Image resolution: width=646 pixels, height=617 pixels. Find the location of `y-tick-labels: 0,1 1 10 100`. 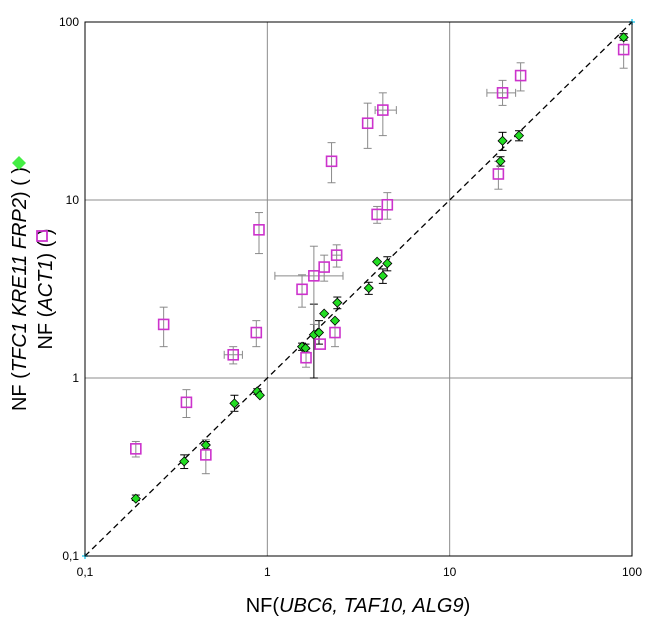

y-tick-labels: 0,1 1 10 100 is located at coordinates (69, 289).